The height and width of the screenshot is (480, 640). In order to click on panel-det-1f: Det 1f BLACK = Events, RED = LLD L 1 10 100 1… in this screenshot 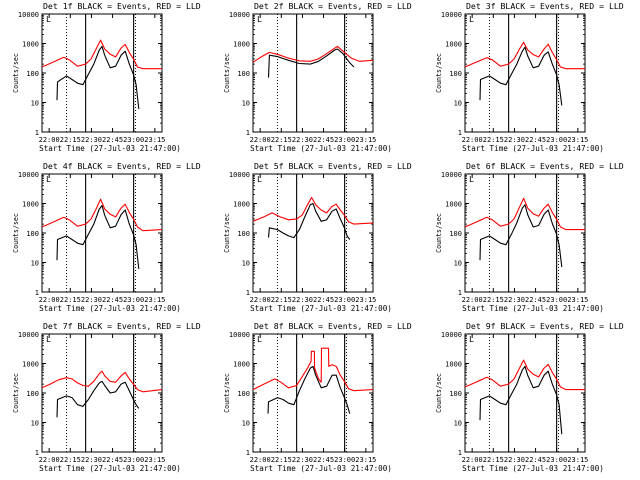, I will do `click(106, 77)`.